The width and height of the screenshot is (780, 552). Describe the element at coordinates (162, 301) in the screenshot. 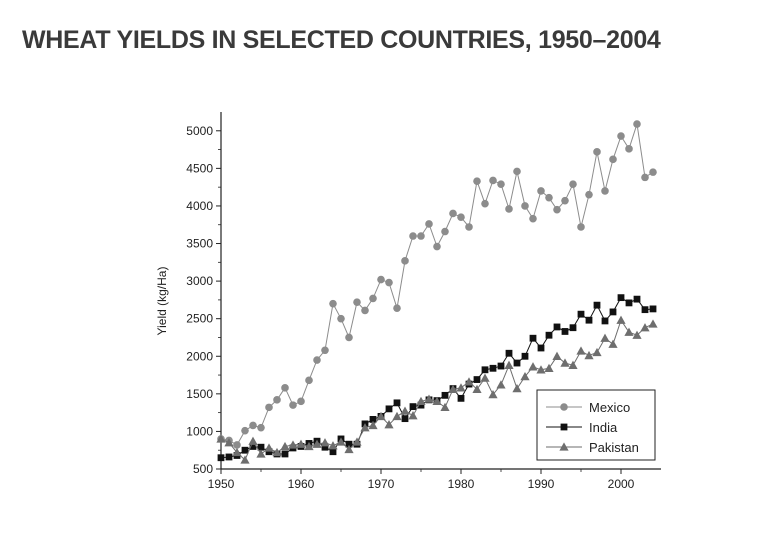

I see `y-axis-label: Yield (kg/Ha)` at that location.